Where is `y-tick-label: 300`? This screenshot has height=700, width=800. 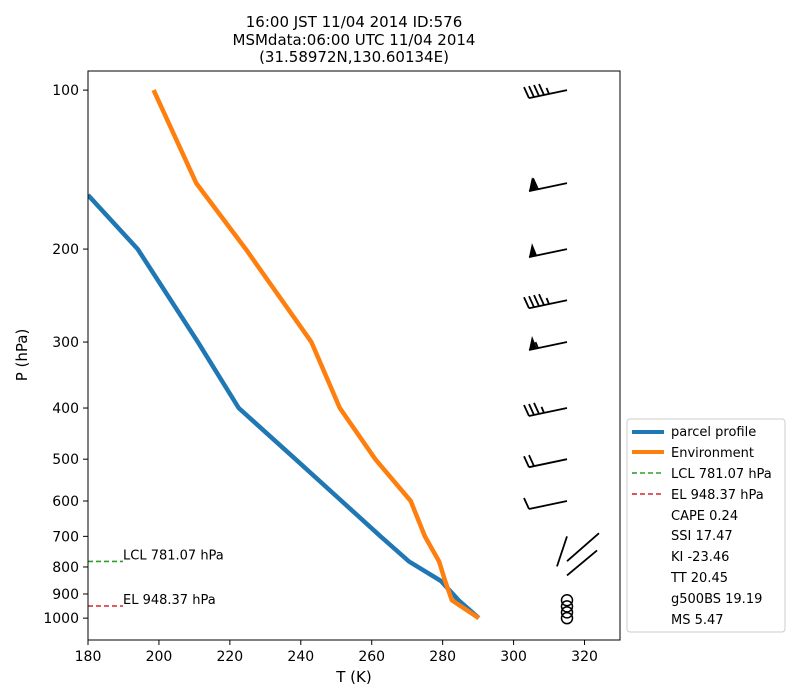
y-tick-label: 300 is located at coordinates (65, 343).